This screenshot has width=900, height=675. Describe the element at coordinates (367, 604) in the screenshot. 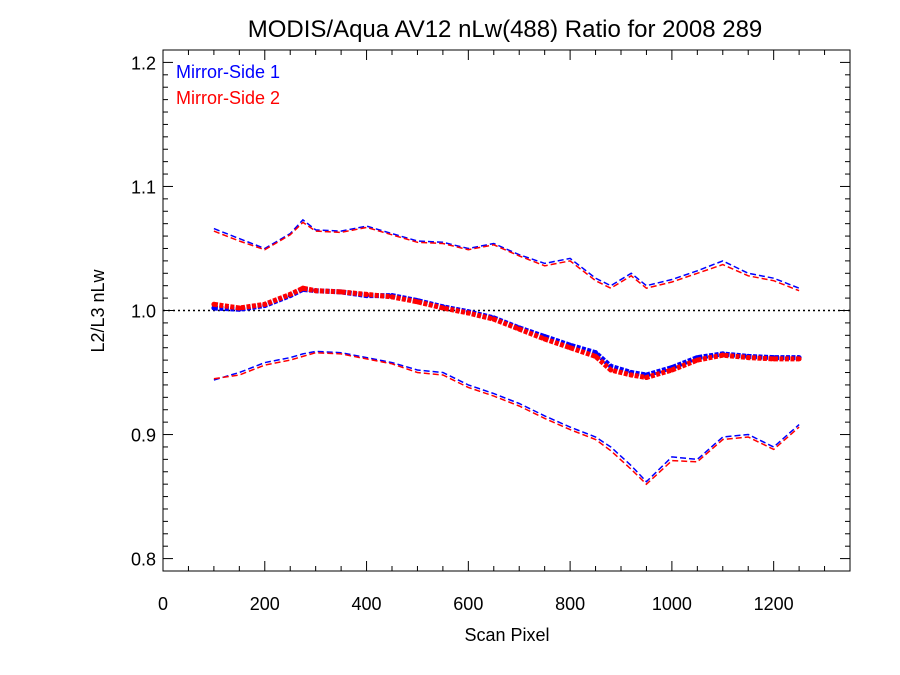

I see `x-tick-label: 400` at that location.